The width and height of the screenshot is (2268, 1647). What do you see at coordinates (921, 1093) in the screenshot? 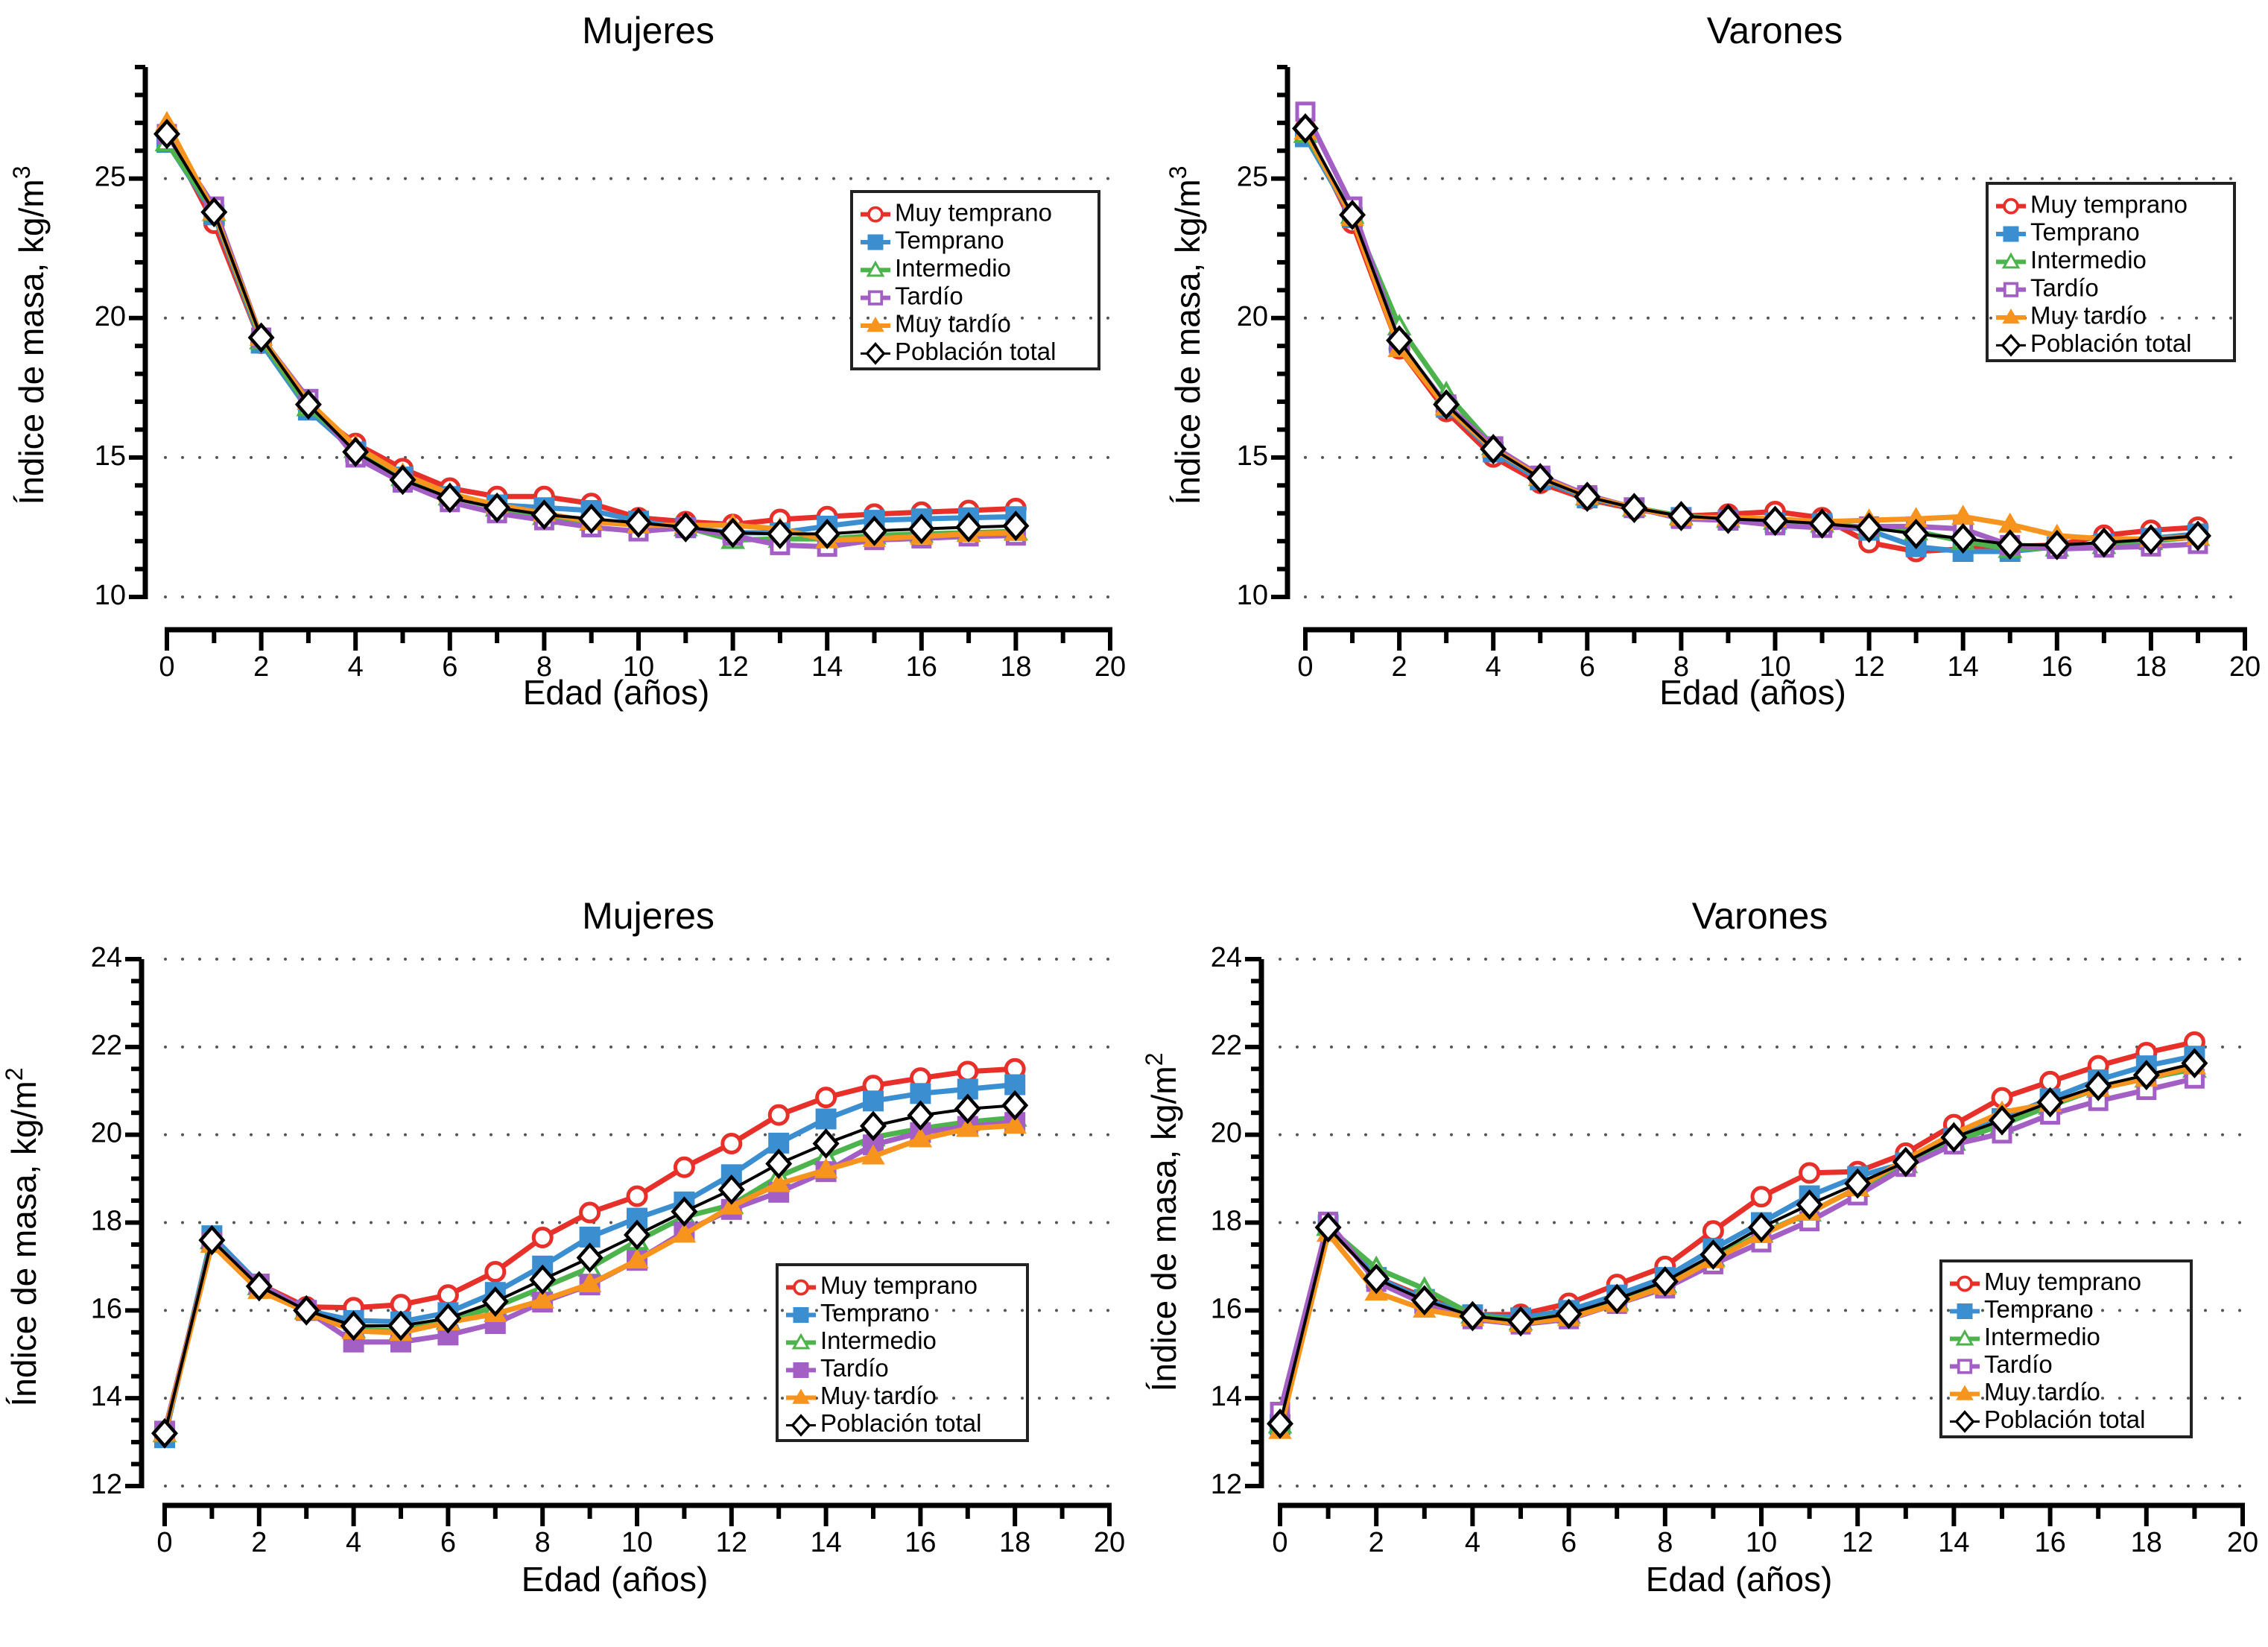
I see `data-point-temprano` at bounding box center [921, 1093].